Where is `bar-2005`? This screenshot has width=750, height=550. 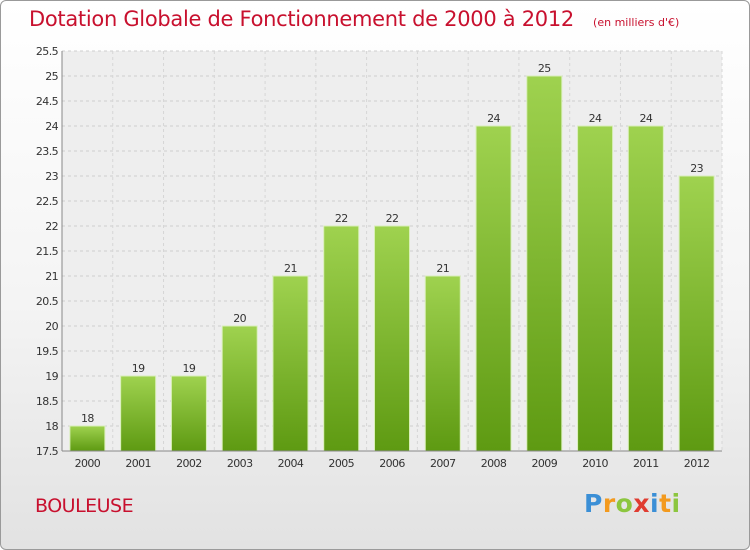 bar-2005 is located at coordinates (341, 338).